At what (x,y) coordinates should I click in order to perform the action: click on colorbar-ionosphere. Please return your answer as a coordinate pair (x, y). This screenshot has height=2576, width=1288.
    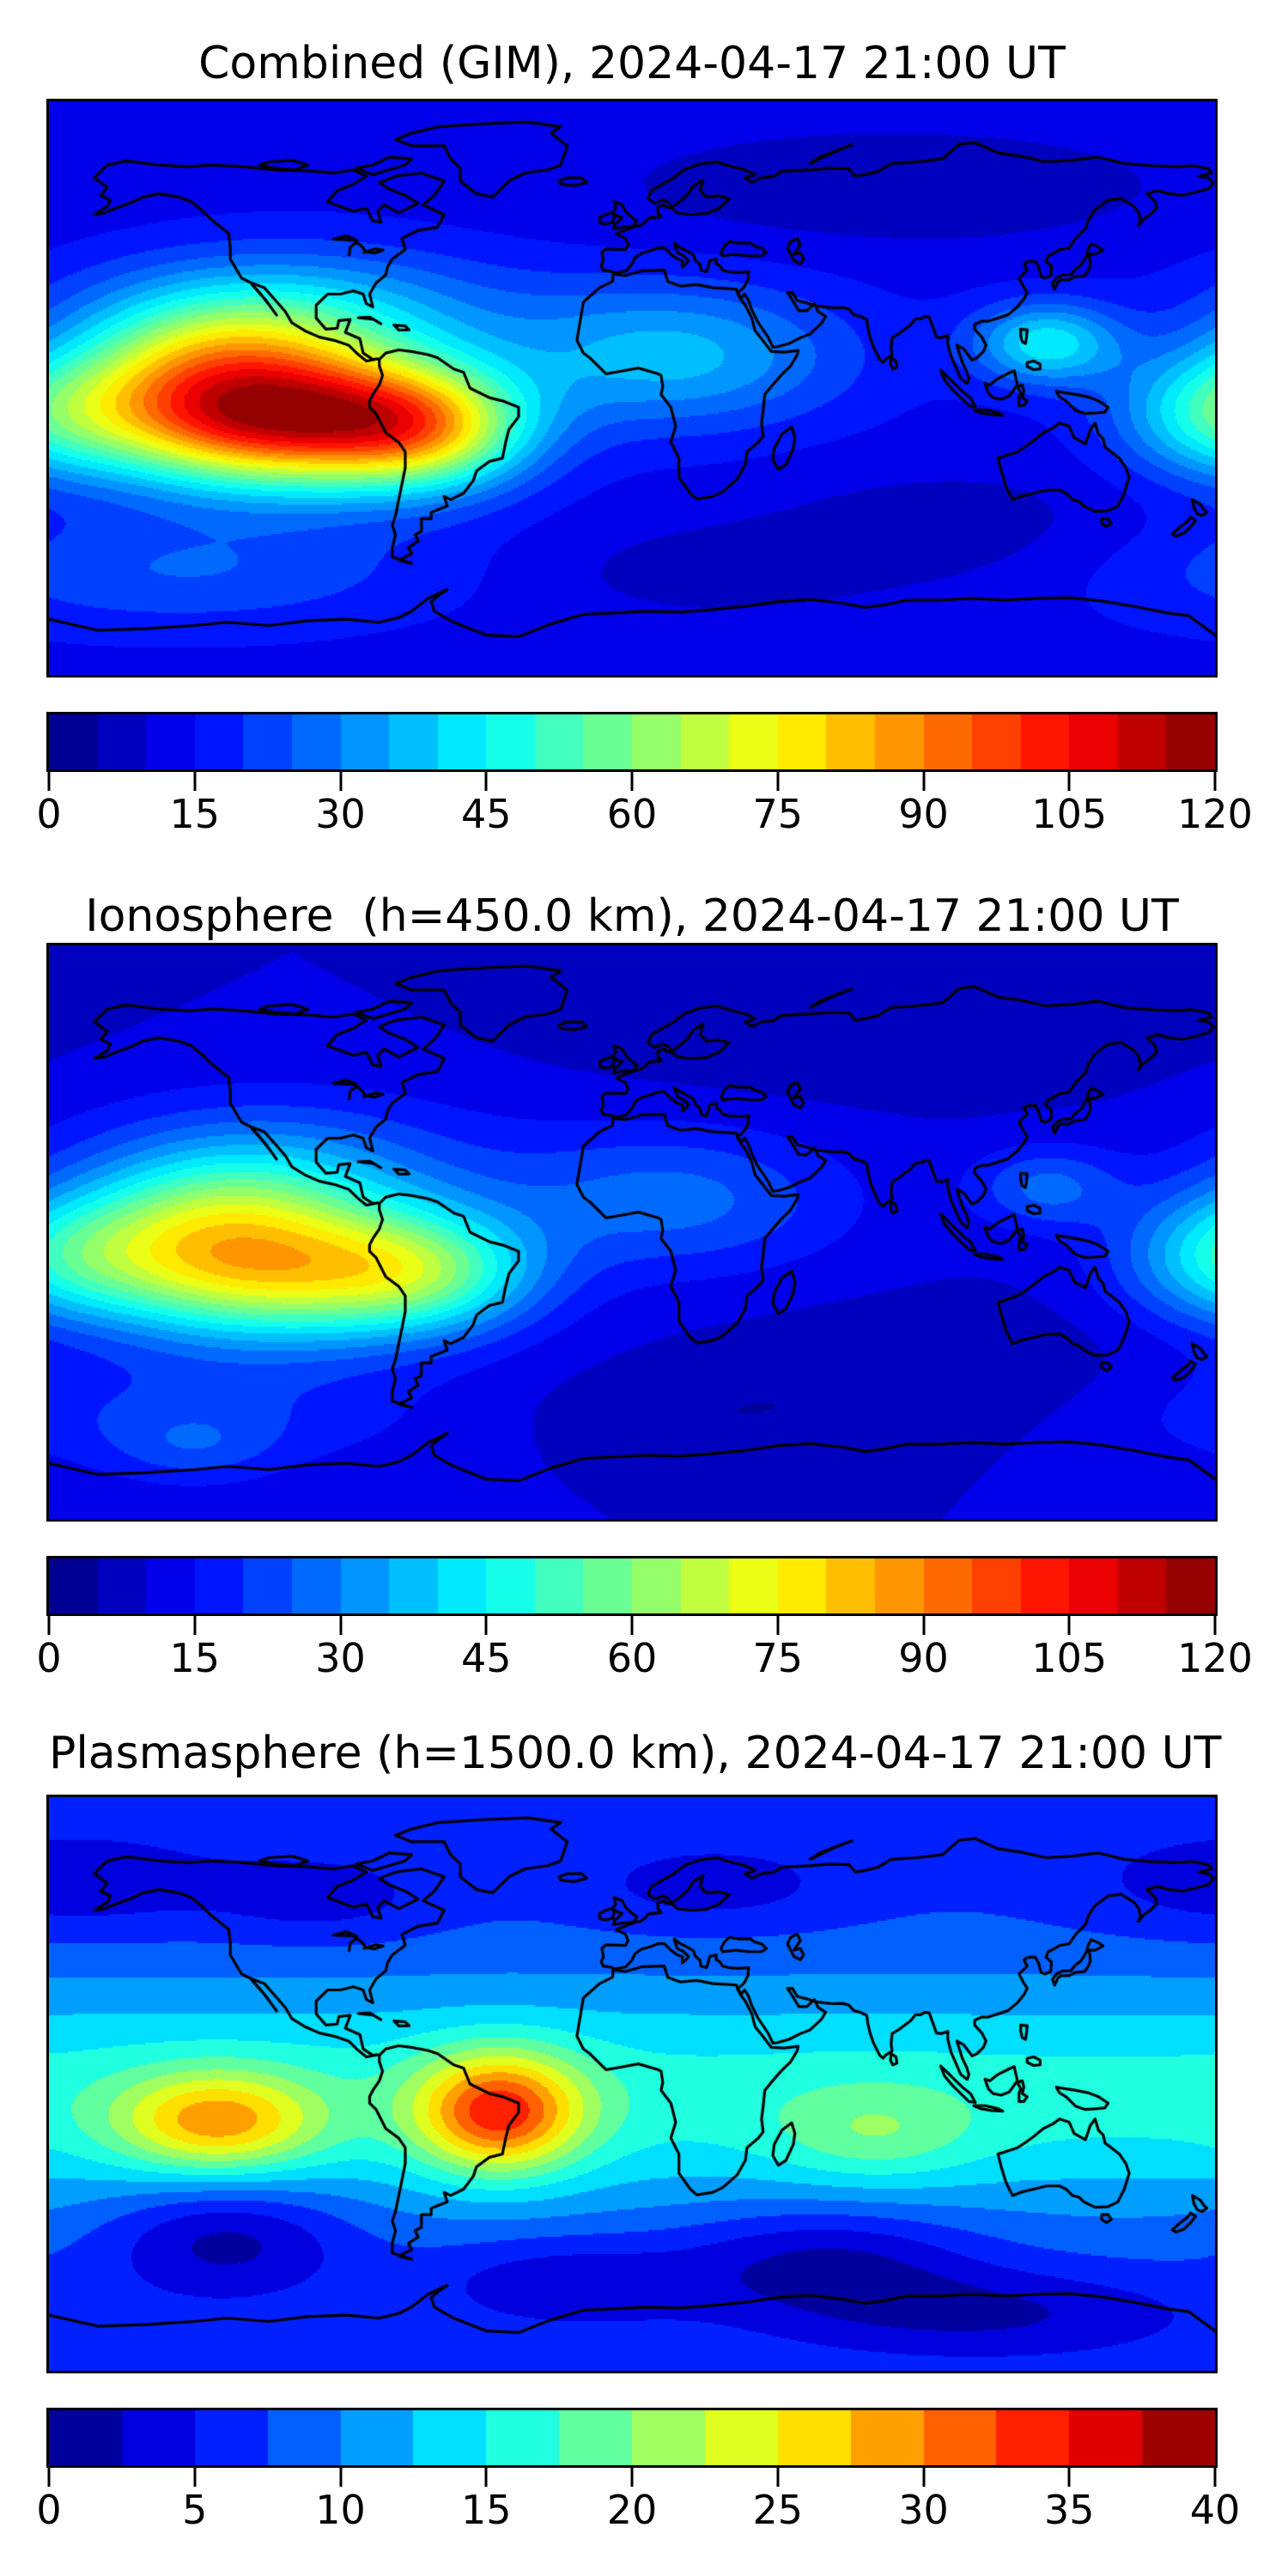
    Looking at the image, I should click on (632, 1586).